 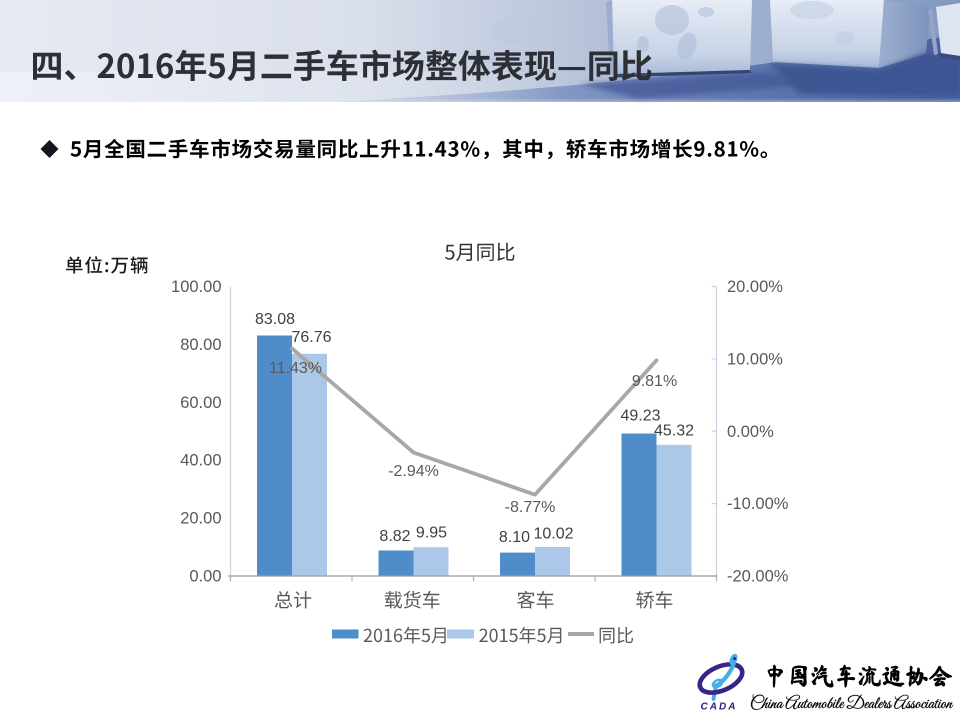 I want to click on svg-text: 49.23, so click(x=640, y=416).